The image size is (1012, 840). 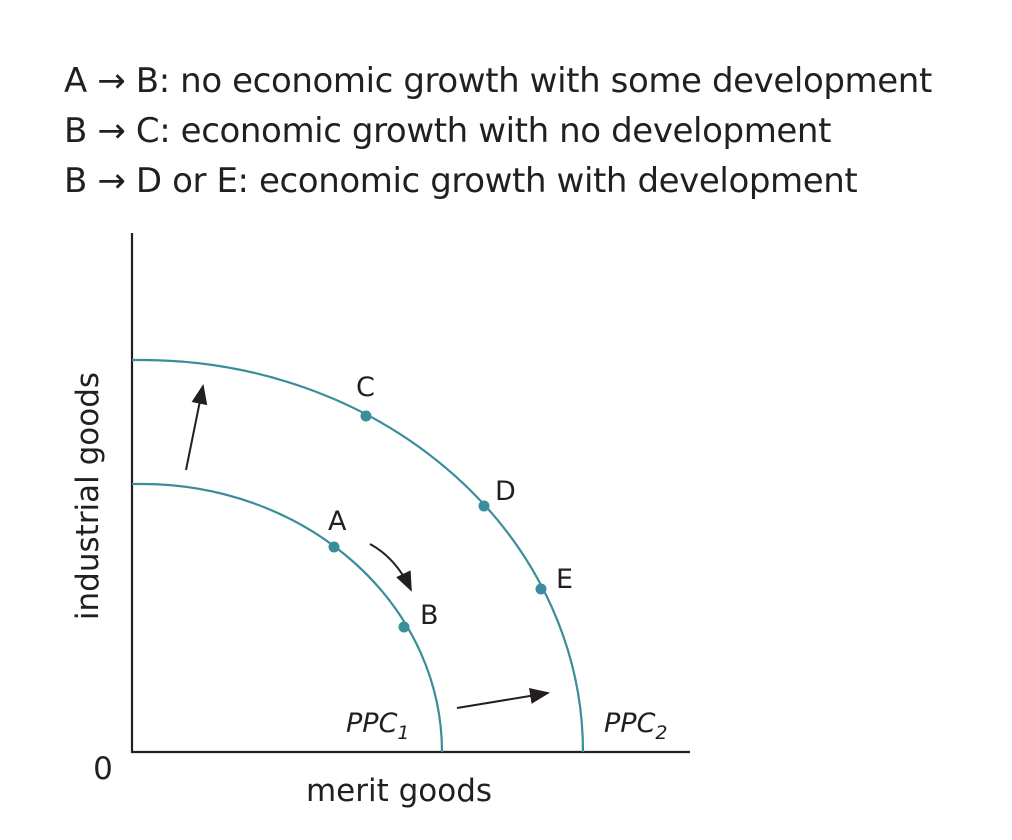 What do you see at coordinates (399, 791) in the screenshot?
I see `x-axis-label: merit goods` at bounding box center [399, 791].